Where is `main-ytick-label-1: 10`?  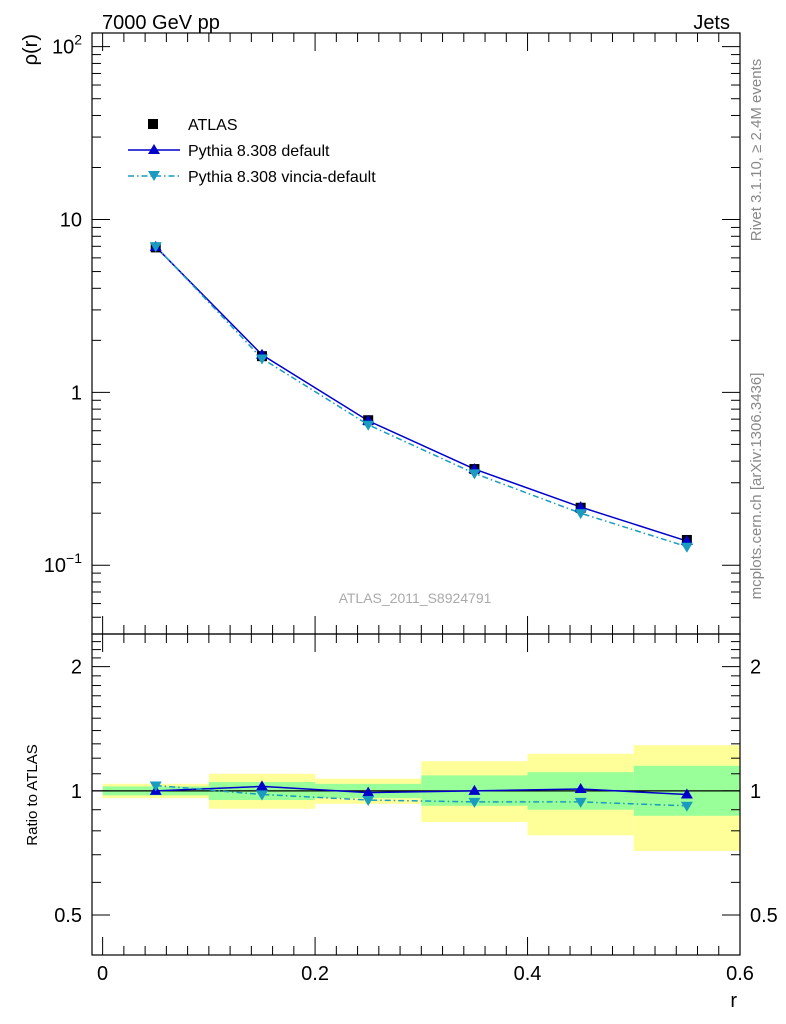
main-ytick-label-1: 10 is located at coordinates (71, 221).